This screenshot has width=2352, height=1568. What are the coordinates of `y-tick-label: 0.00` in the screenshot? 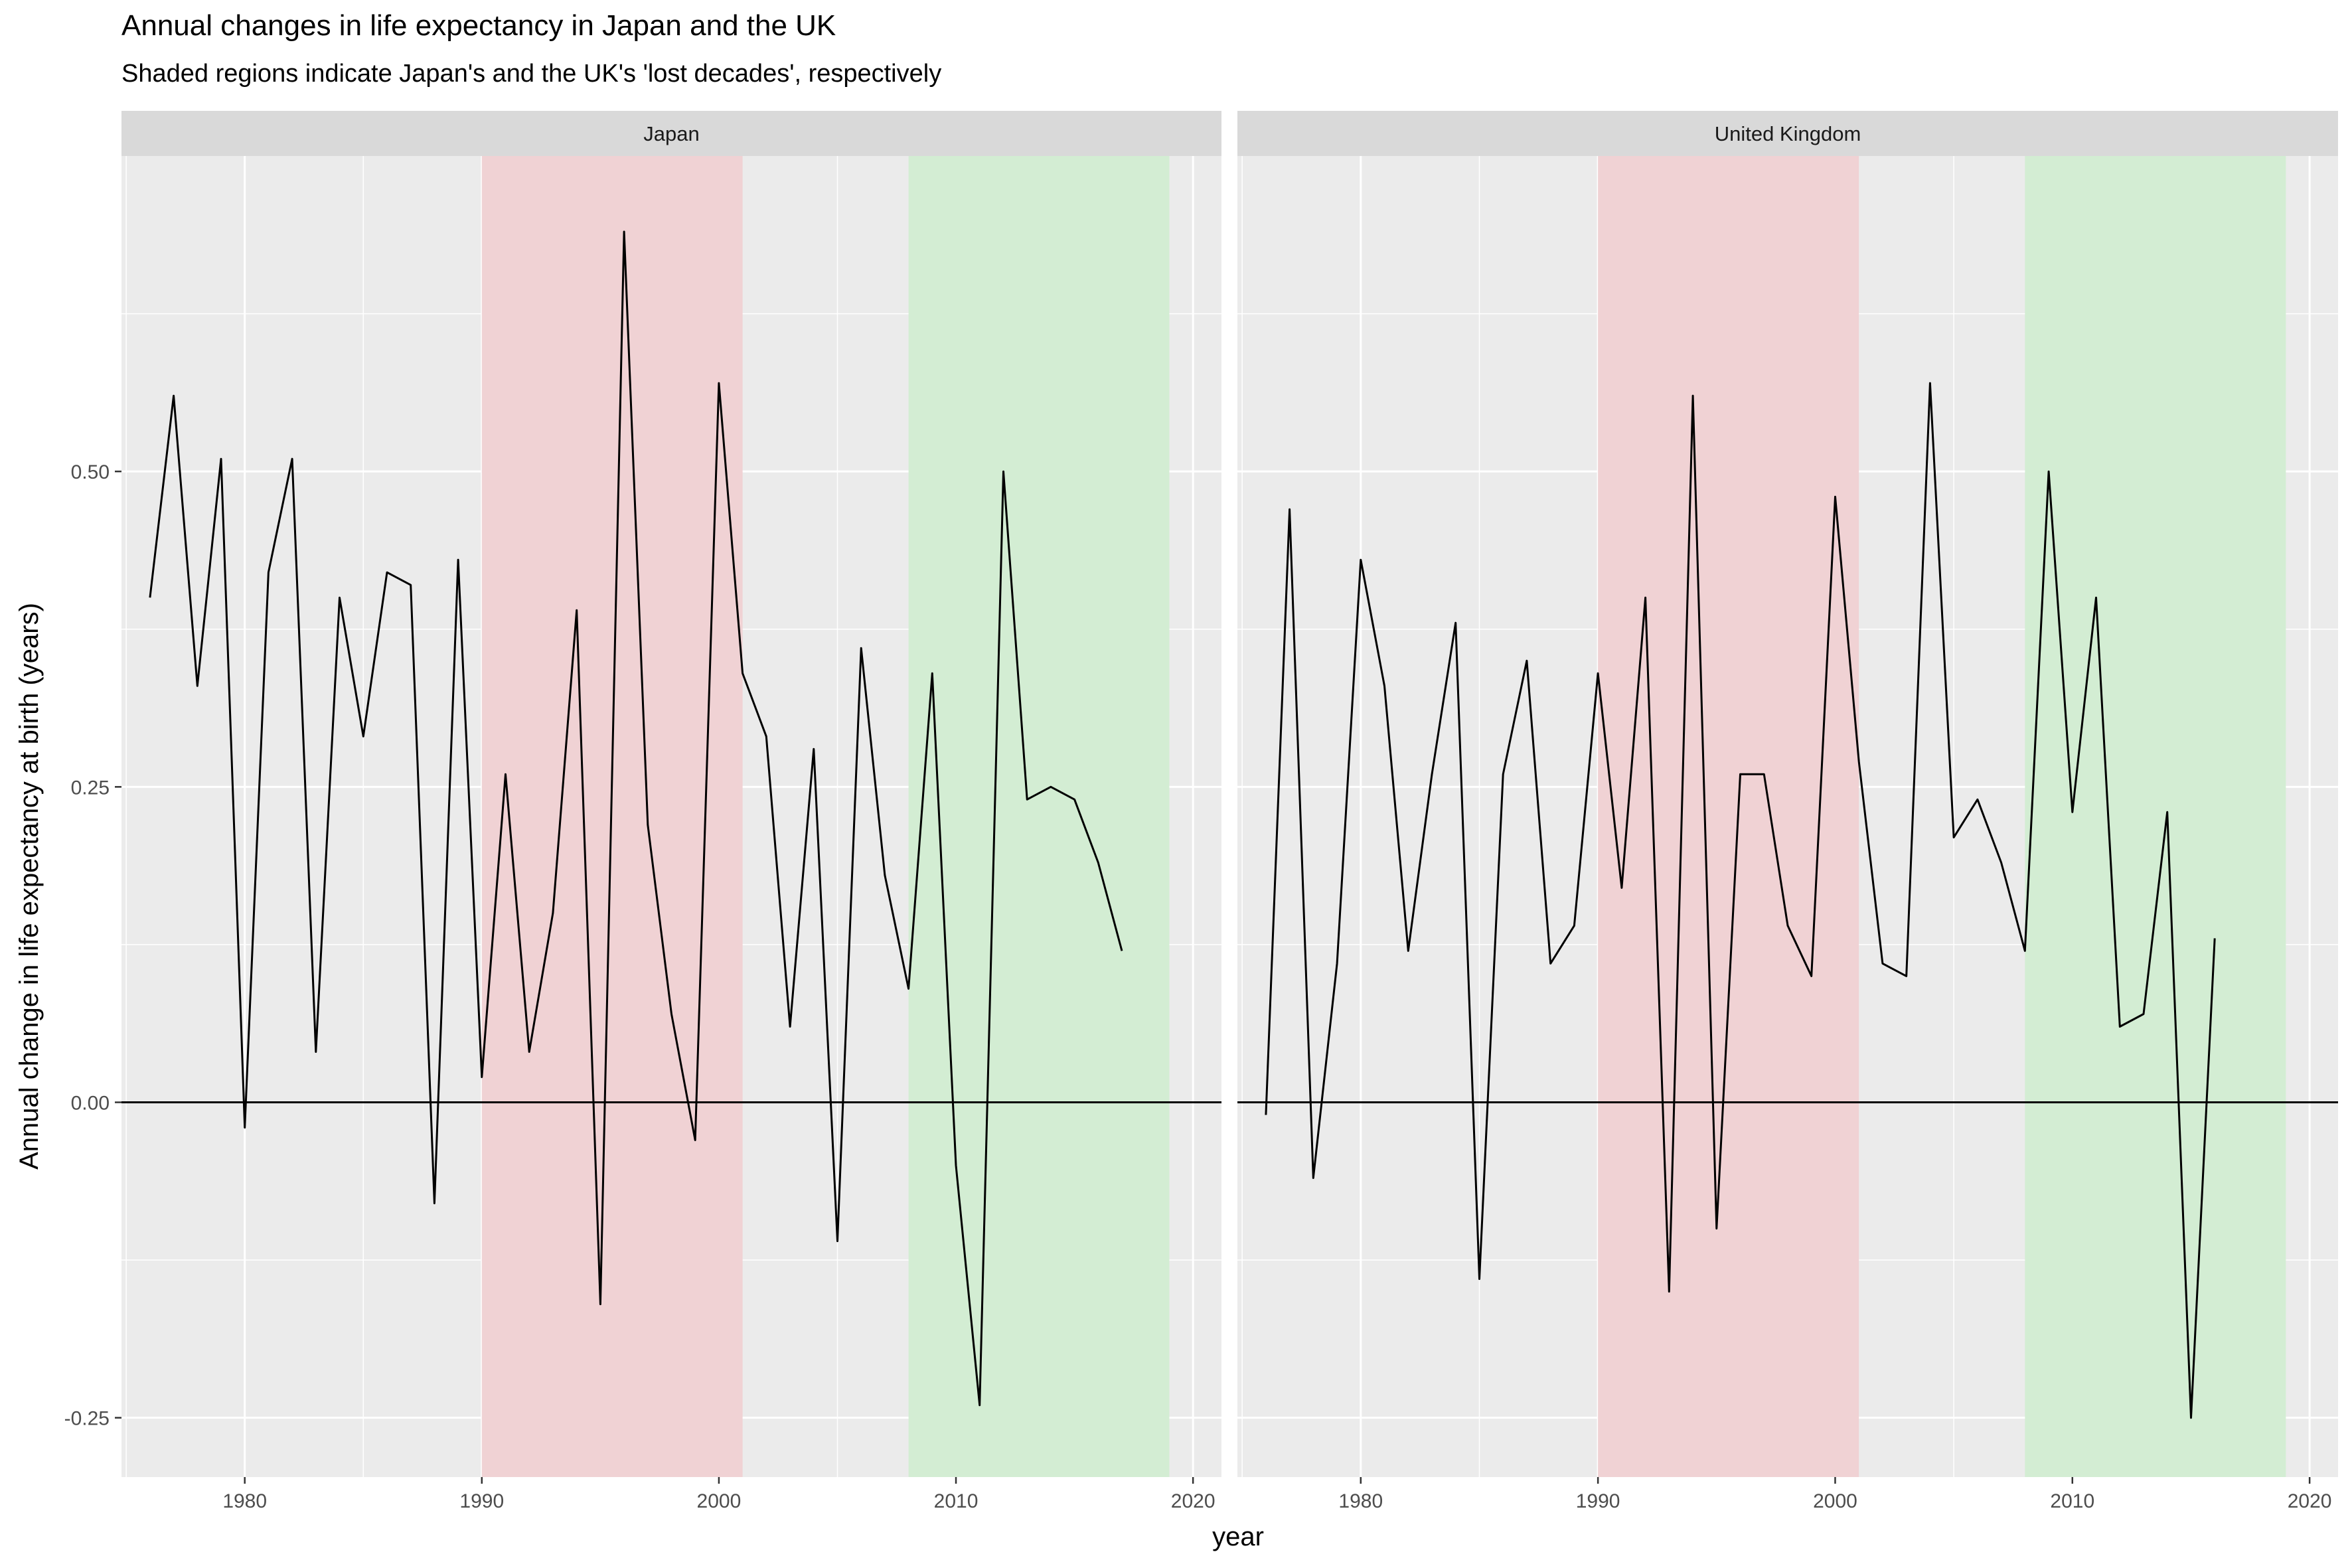 It's located at (91, 1104).